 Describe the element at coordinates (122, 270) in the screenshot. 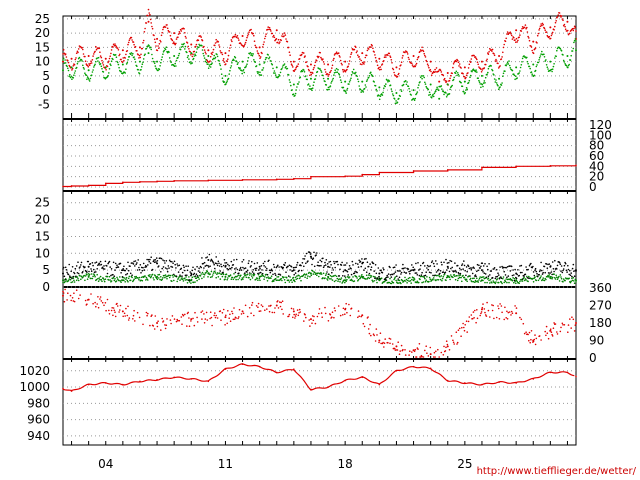

I see `wind-gust-key-point` at that location.